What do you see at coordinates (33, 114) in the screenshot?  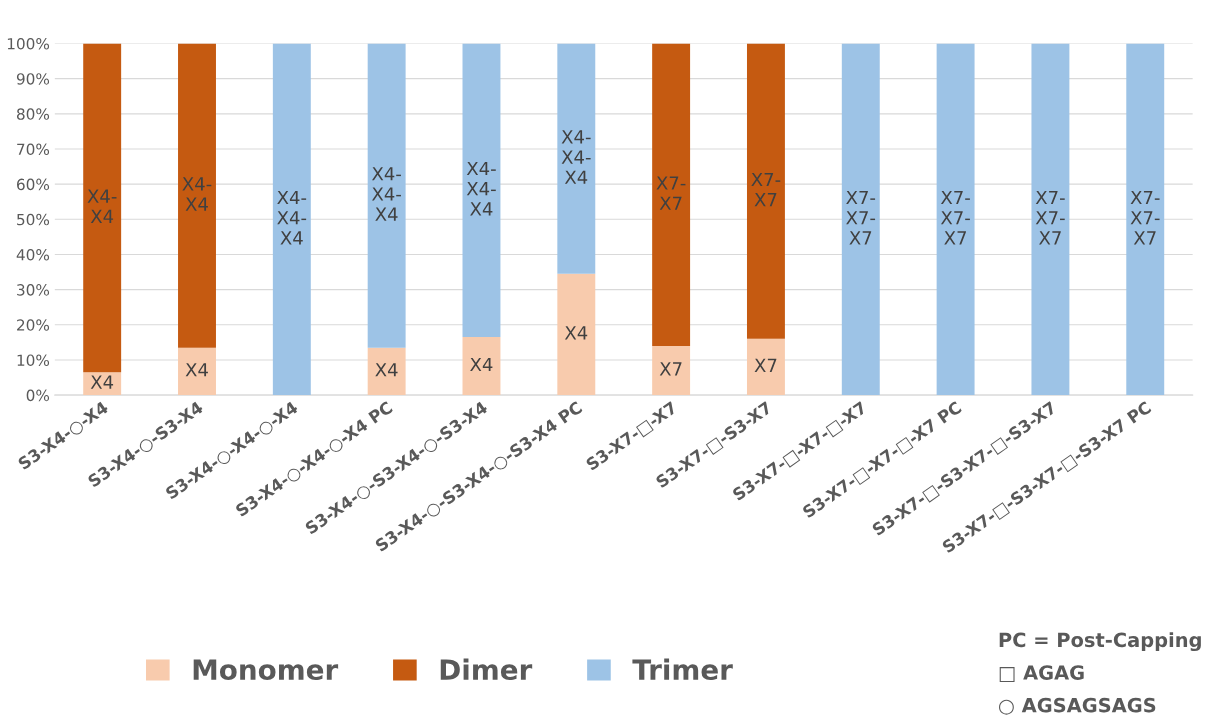 I see `y-tick-label: 80%` at bounding box center [33, 114].